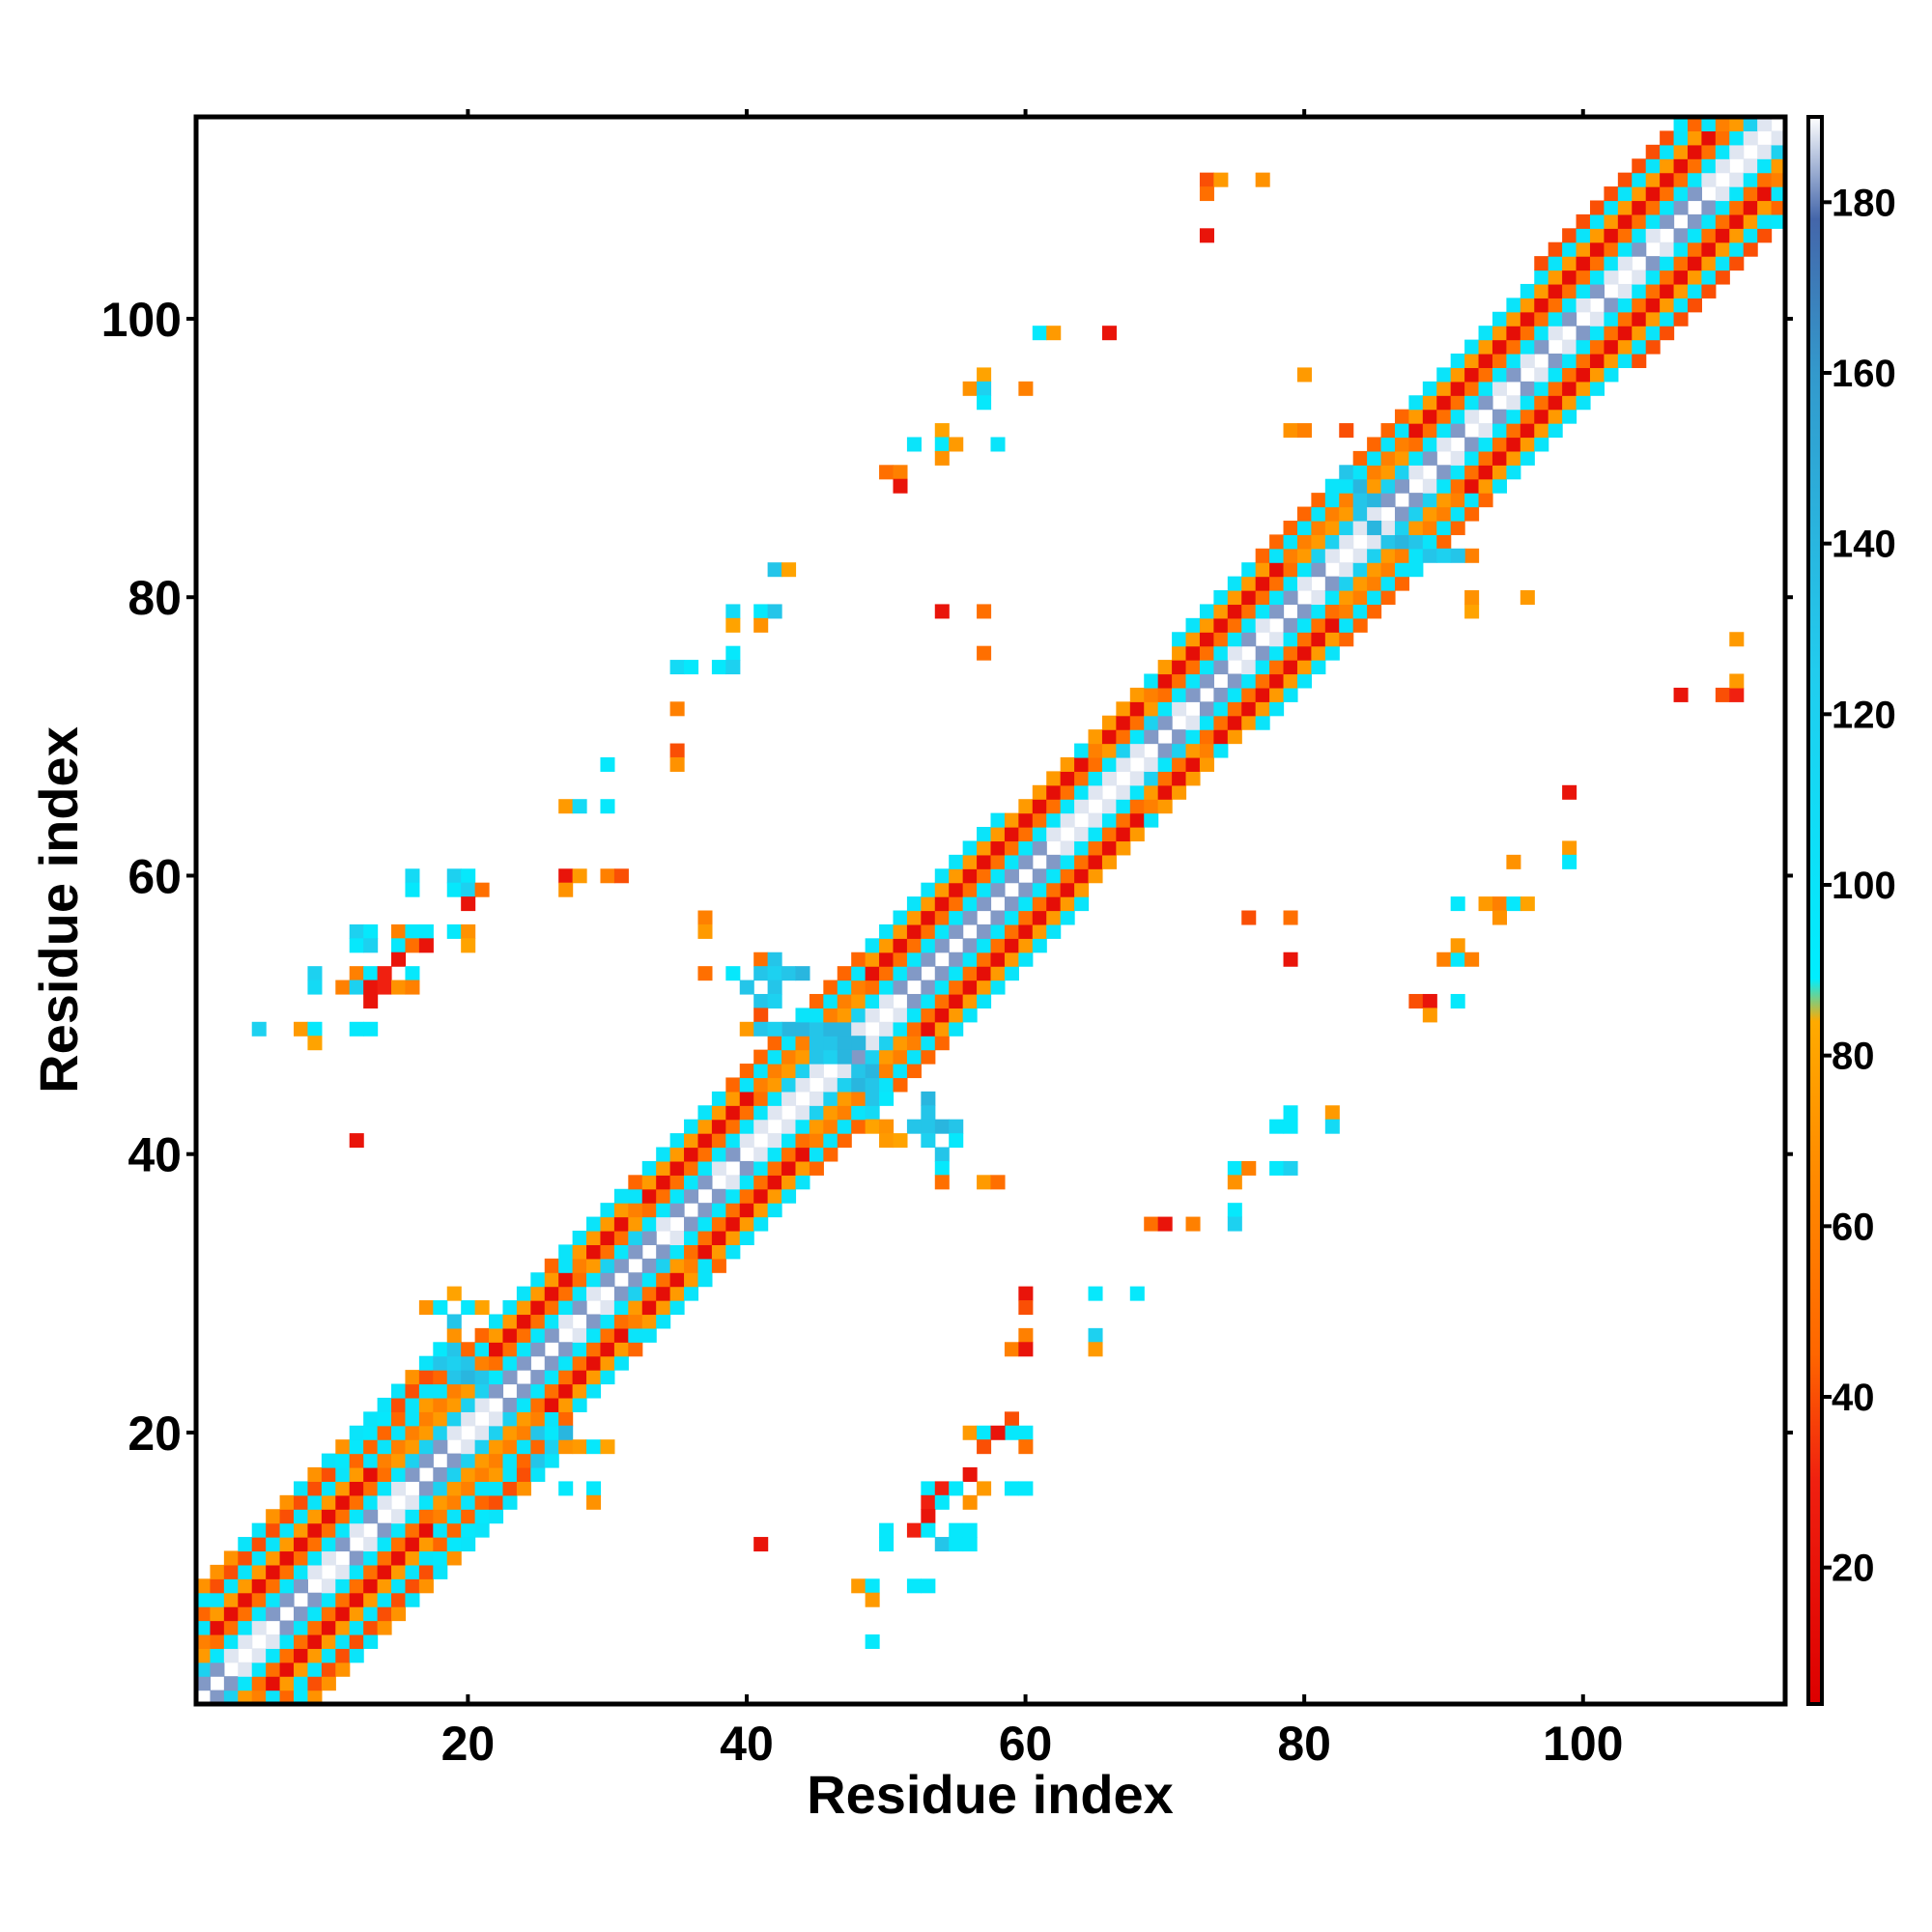 Image resolution: width=1932 pixels, height=1932 pixels. What do you see at coordinates (155, 1433) in the screenshot?
I see `y-tick-label: 20` at bounding box center [155, 1433].